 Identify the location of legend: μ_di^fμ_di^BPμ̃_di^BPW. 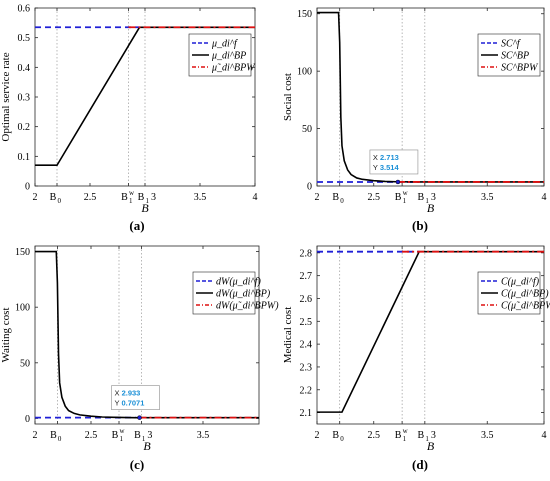
(222, 55).